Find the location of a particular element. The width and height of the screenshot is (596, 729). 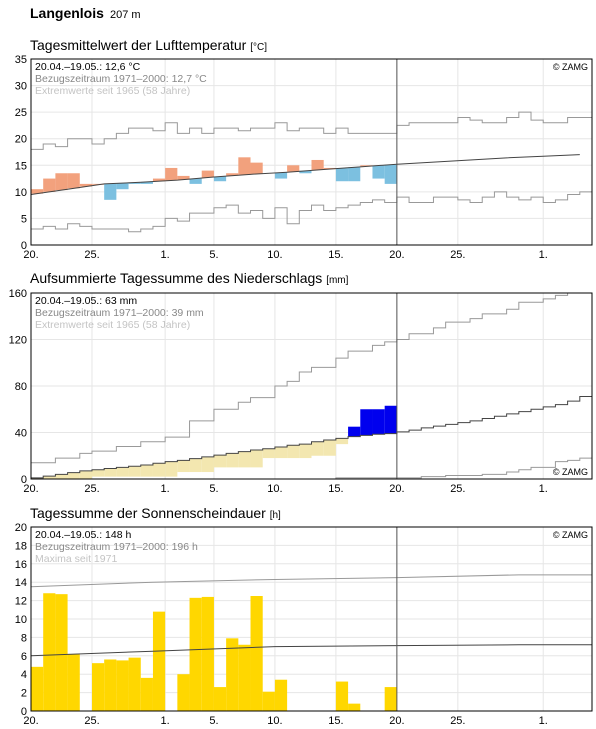

y-tick-label: 16 is located at coordinates (21, 565).